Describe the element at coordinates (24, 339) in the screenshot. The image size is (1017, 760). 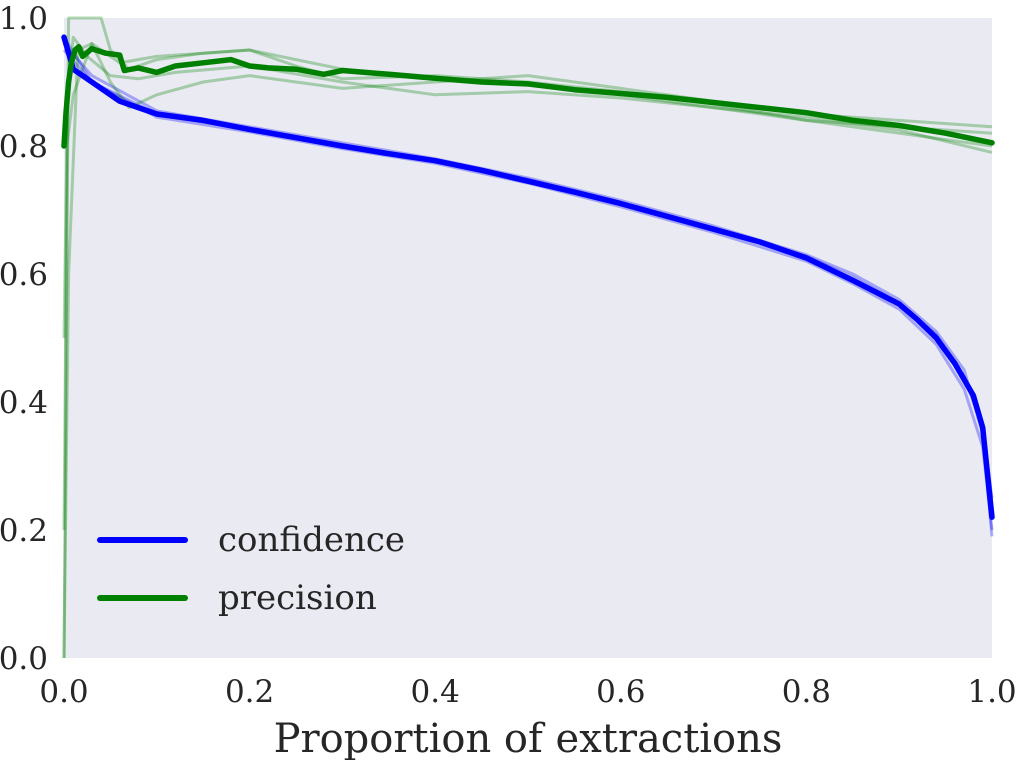
I see `y-axis-ticks: 0.0 0.2 0.4 0.6 0.8 1.0` at that location.